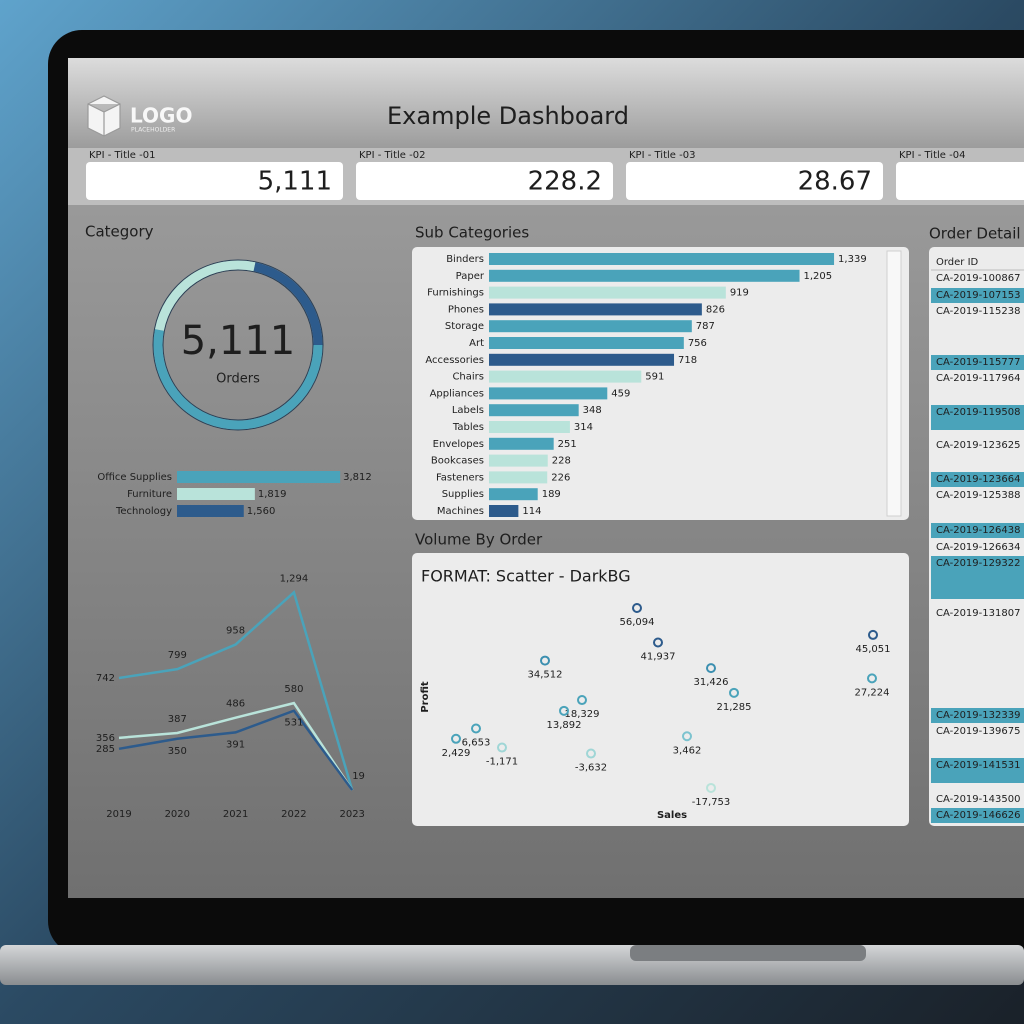  I want to click on bar-value-label: 459, so click(620, 393).